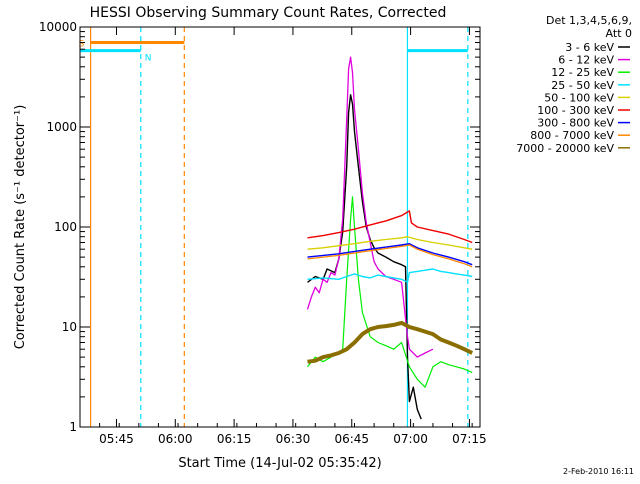 The width and height of the screenshot is (640, 484). Describe the element at coordinates (175, 439) in the screenshot. I see `x-tick-label-1: 06:00` at that location.